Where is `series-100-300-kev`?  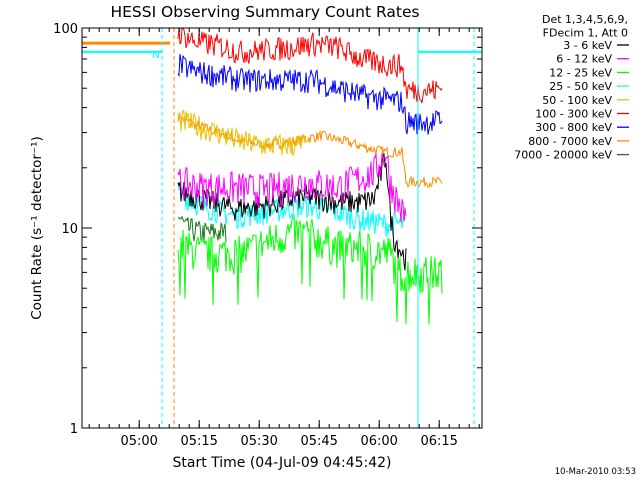
series-100-300-kev is located at coordinates (310, 65).